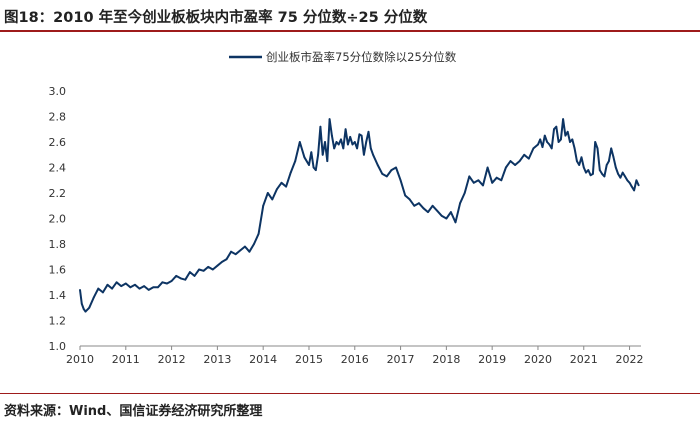 The image size is (700, 427). Describe the element at coordinates (350, 393) in the screenshot. I see `source-divider` at that location.